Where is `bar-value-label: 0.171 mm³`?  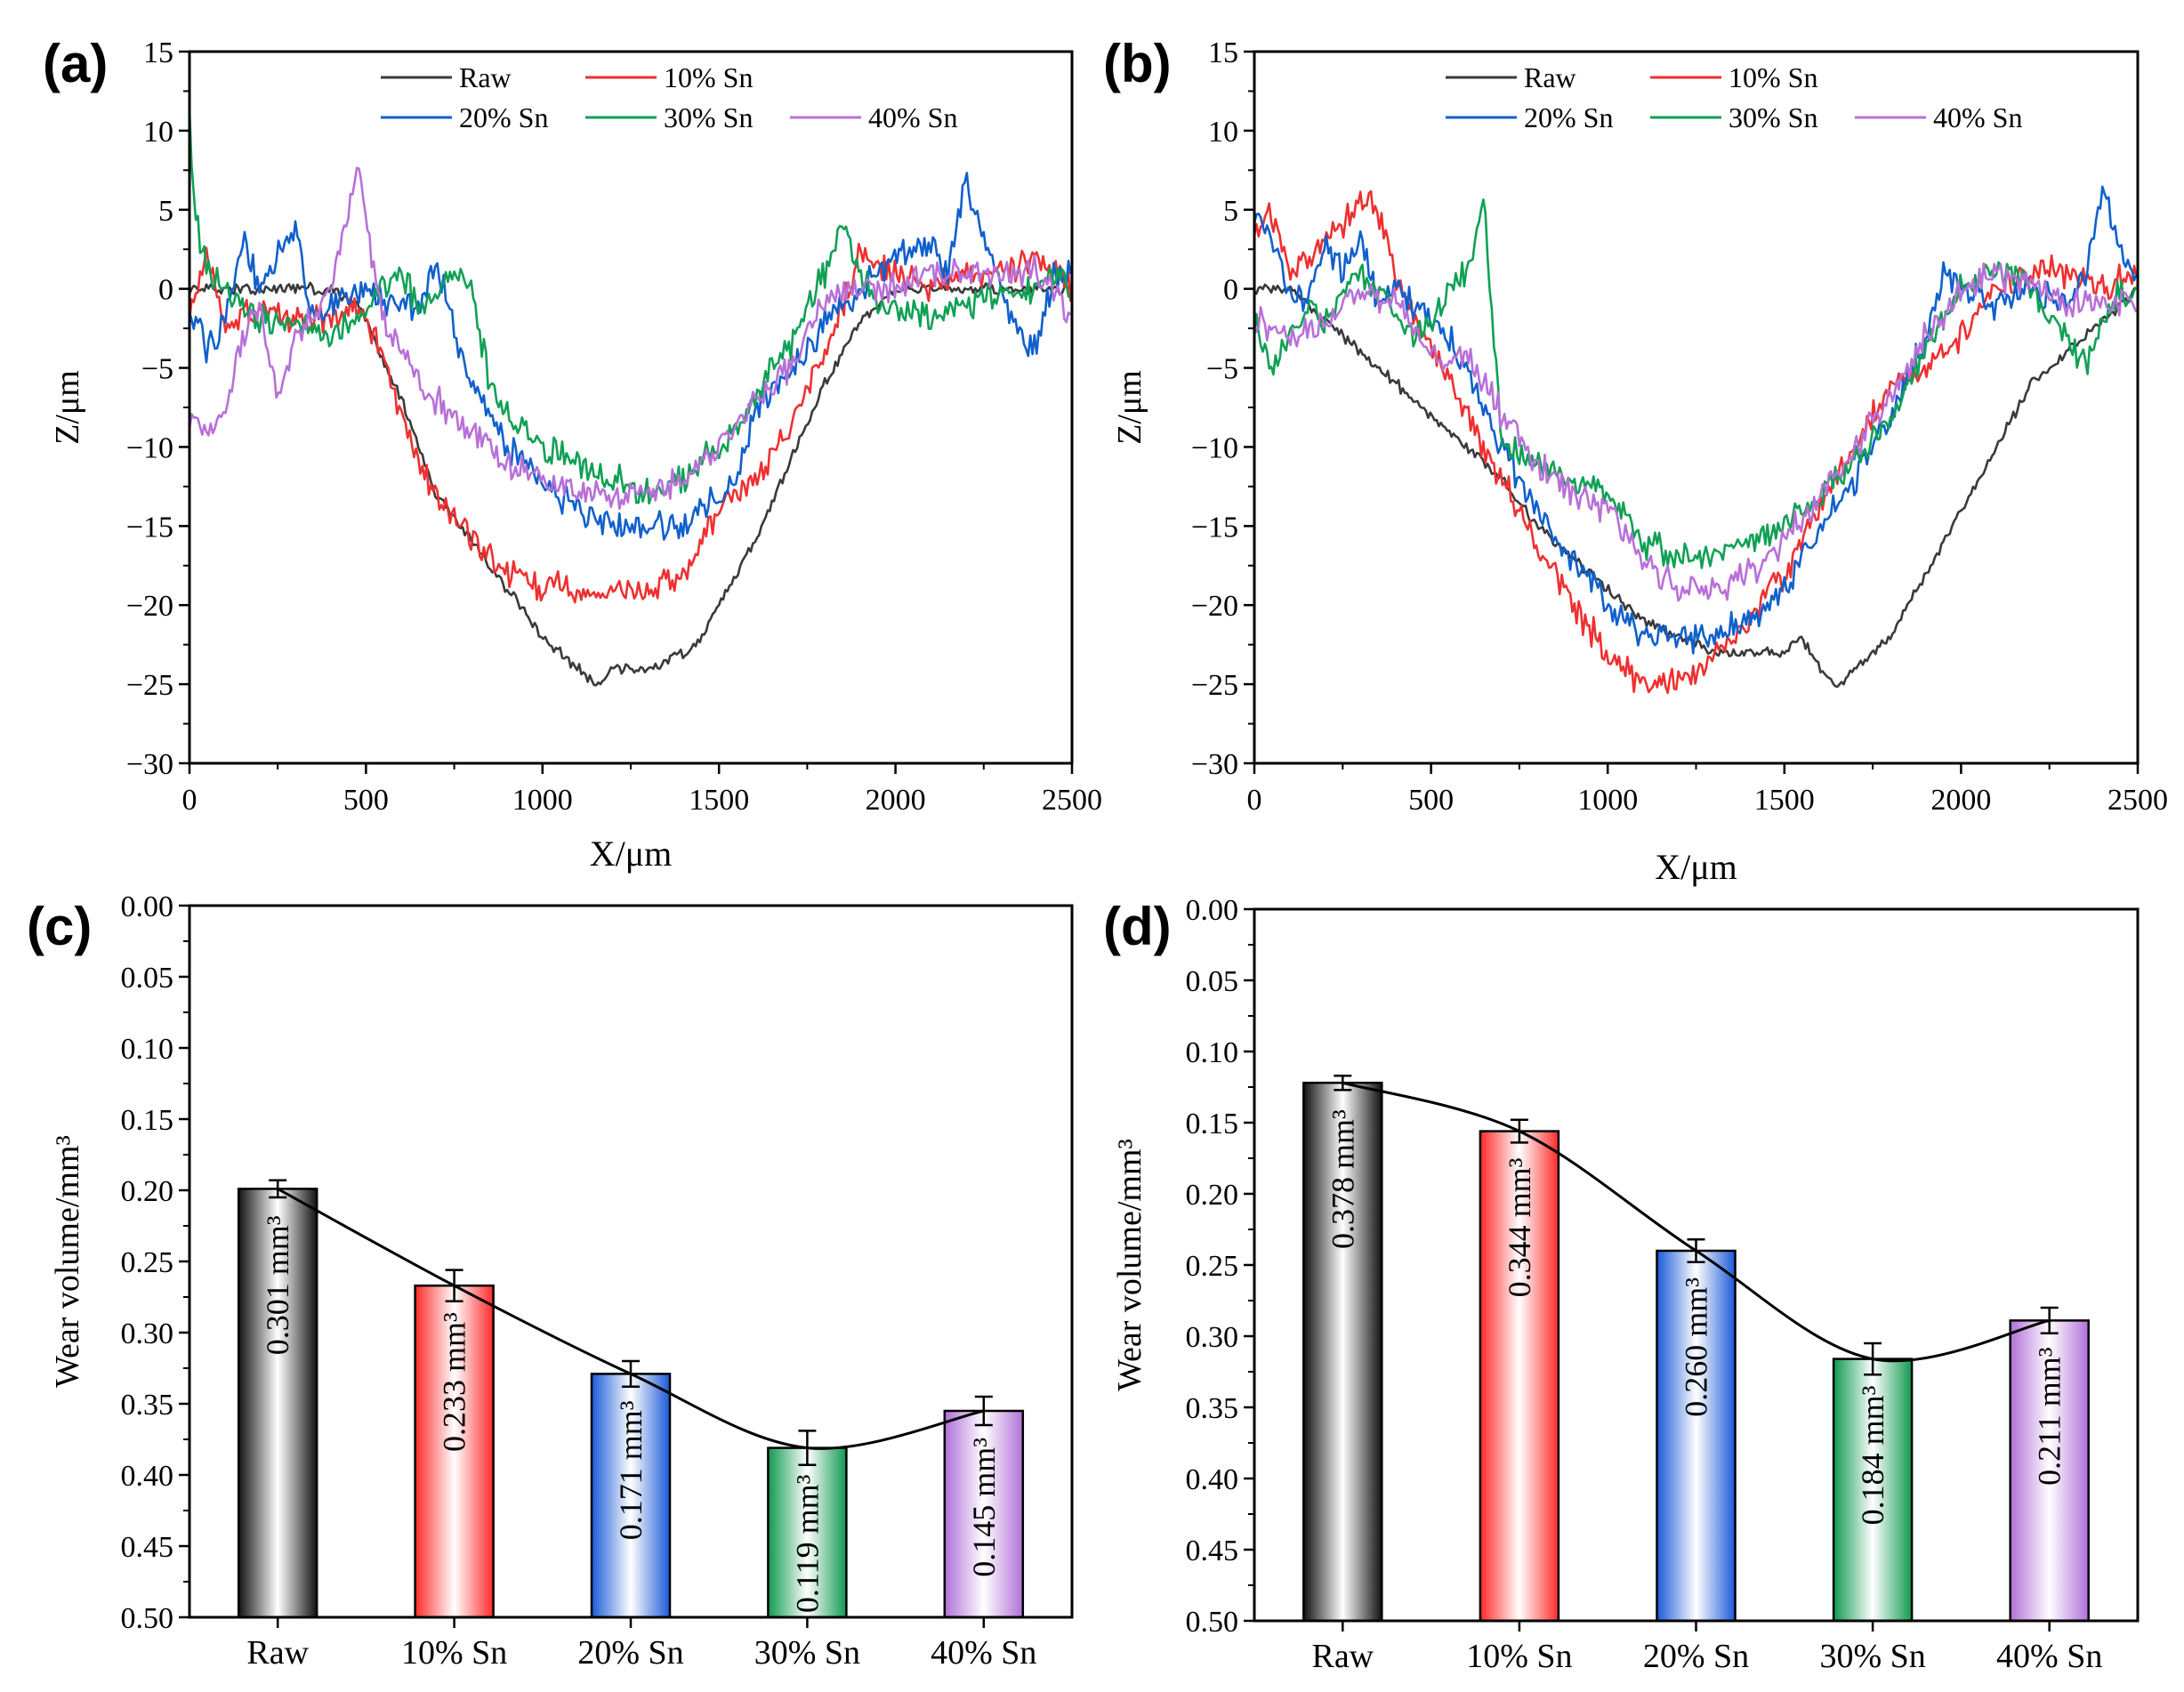 bar-value-label: 0.171 mm³ is located at coordinates (631, 1470).